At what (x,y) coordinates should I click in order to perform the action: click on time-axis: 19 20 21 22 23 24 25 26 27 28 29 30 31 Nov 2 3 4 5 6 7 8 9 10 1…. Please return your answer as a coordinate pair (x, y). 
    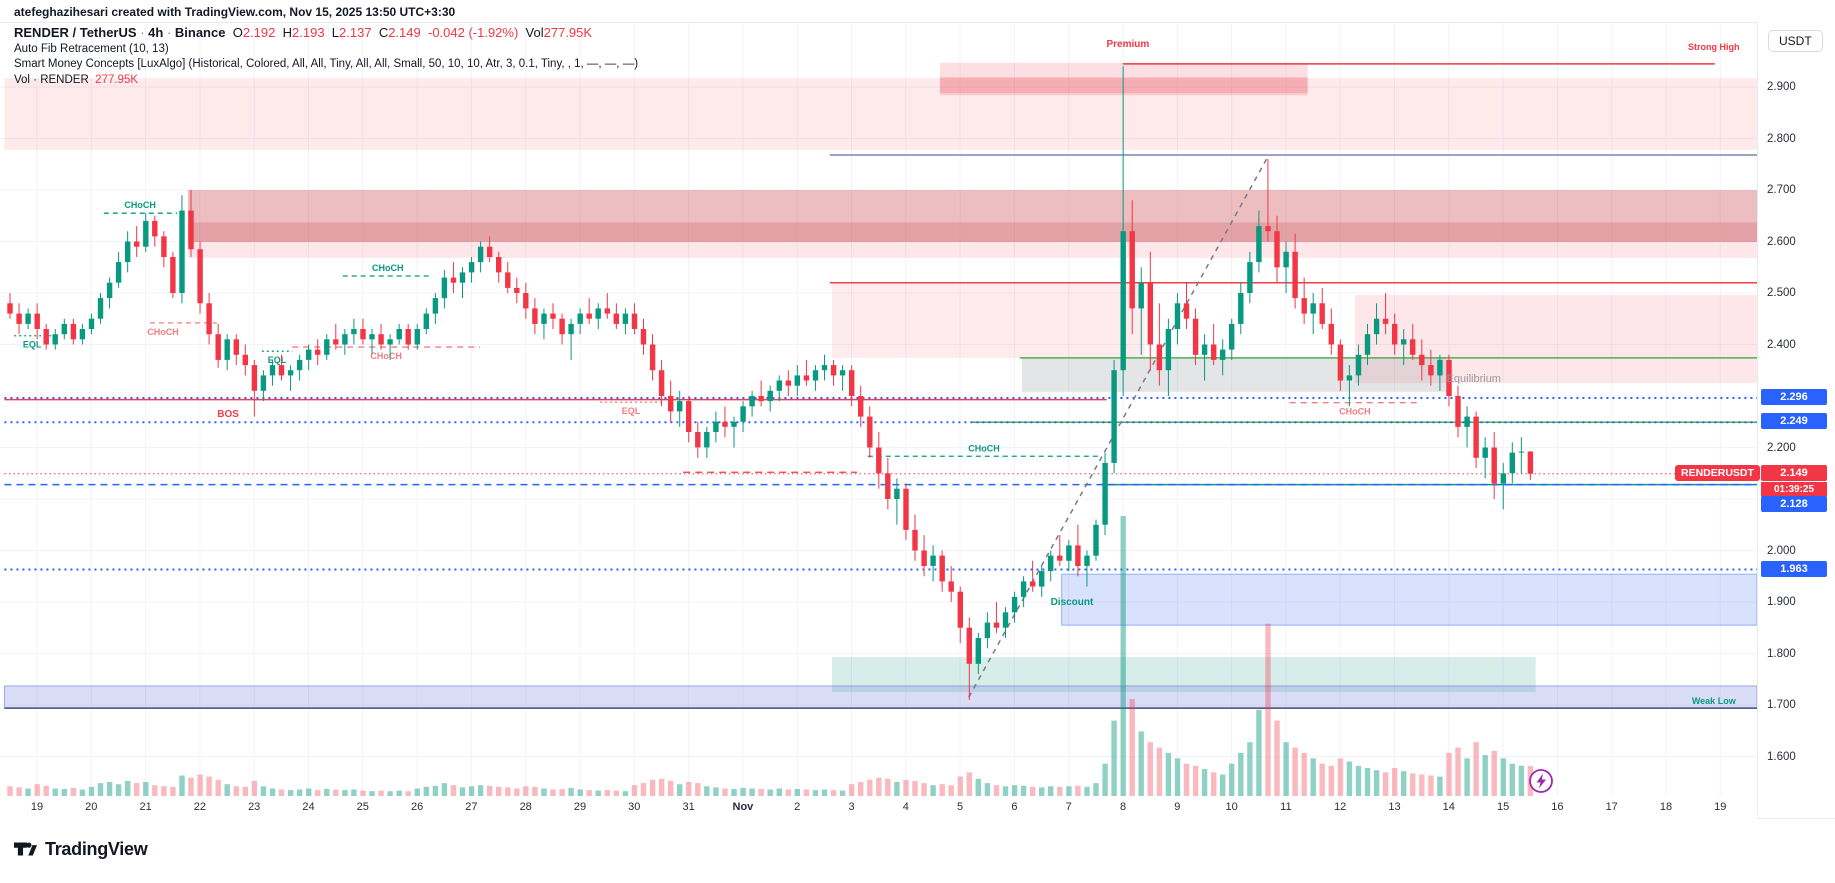
    Looking at the image, I should click on (878, 808).